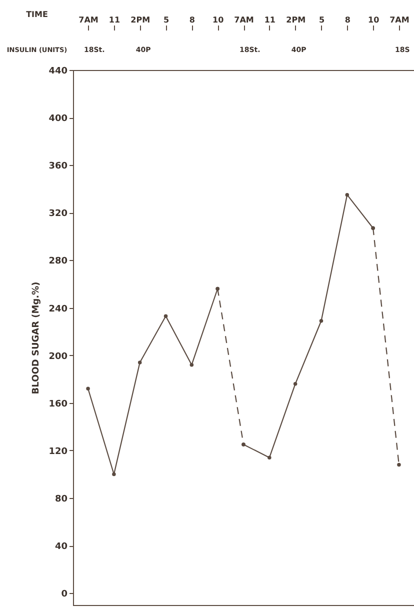 This screenshot has height=608, width=414. I want to click on y-axis-title: BLOOD SUGAR (Mg.%), so click(37, 338).